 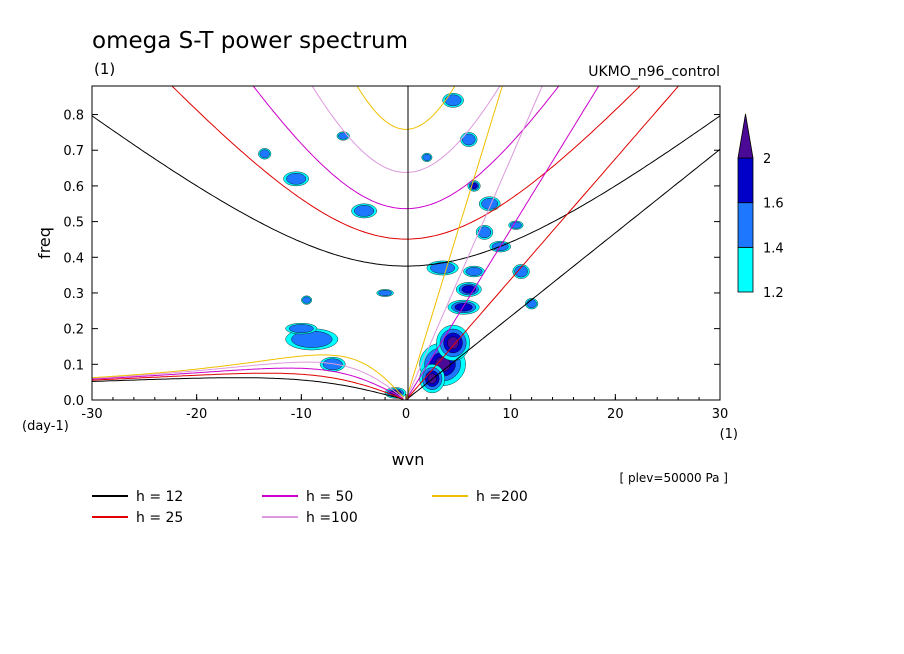 I want to click on y-tick-label: 0.1, so click(x=73, y=365).